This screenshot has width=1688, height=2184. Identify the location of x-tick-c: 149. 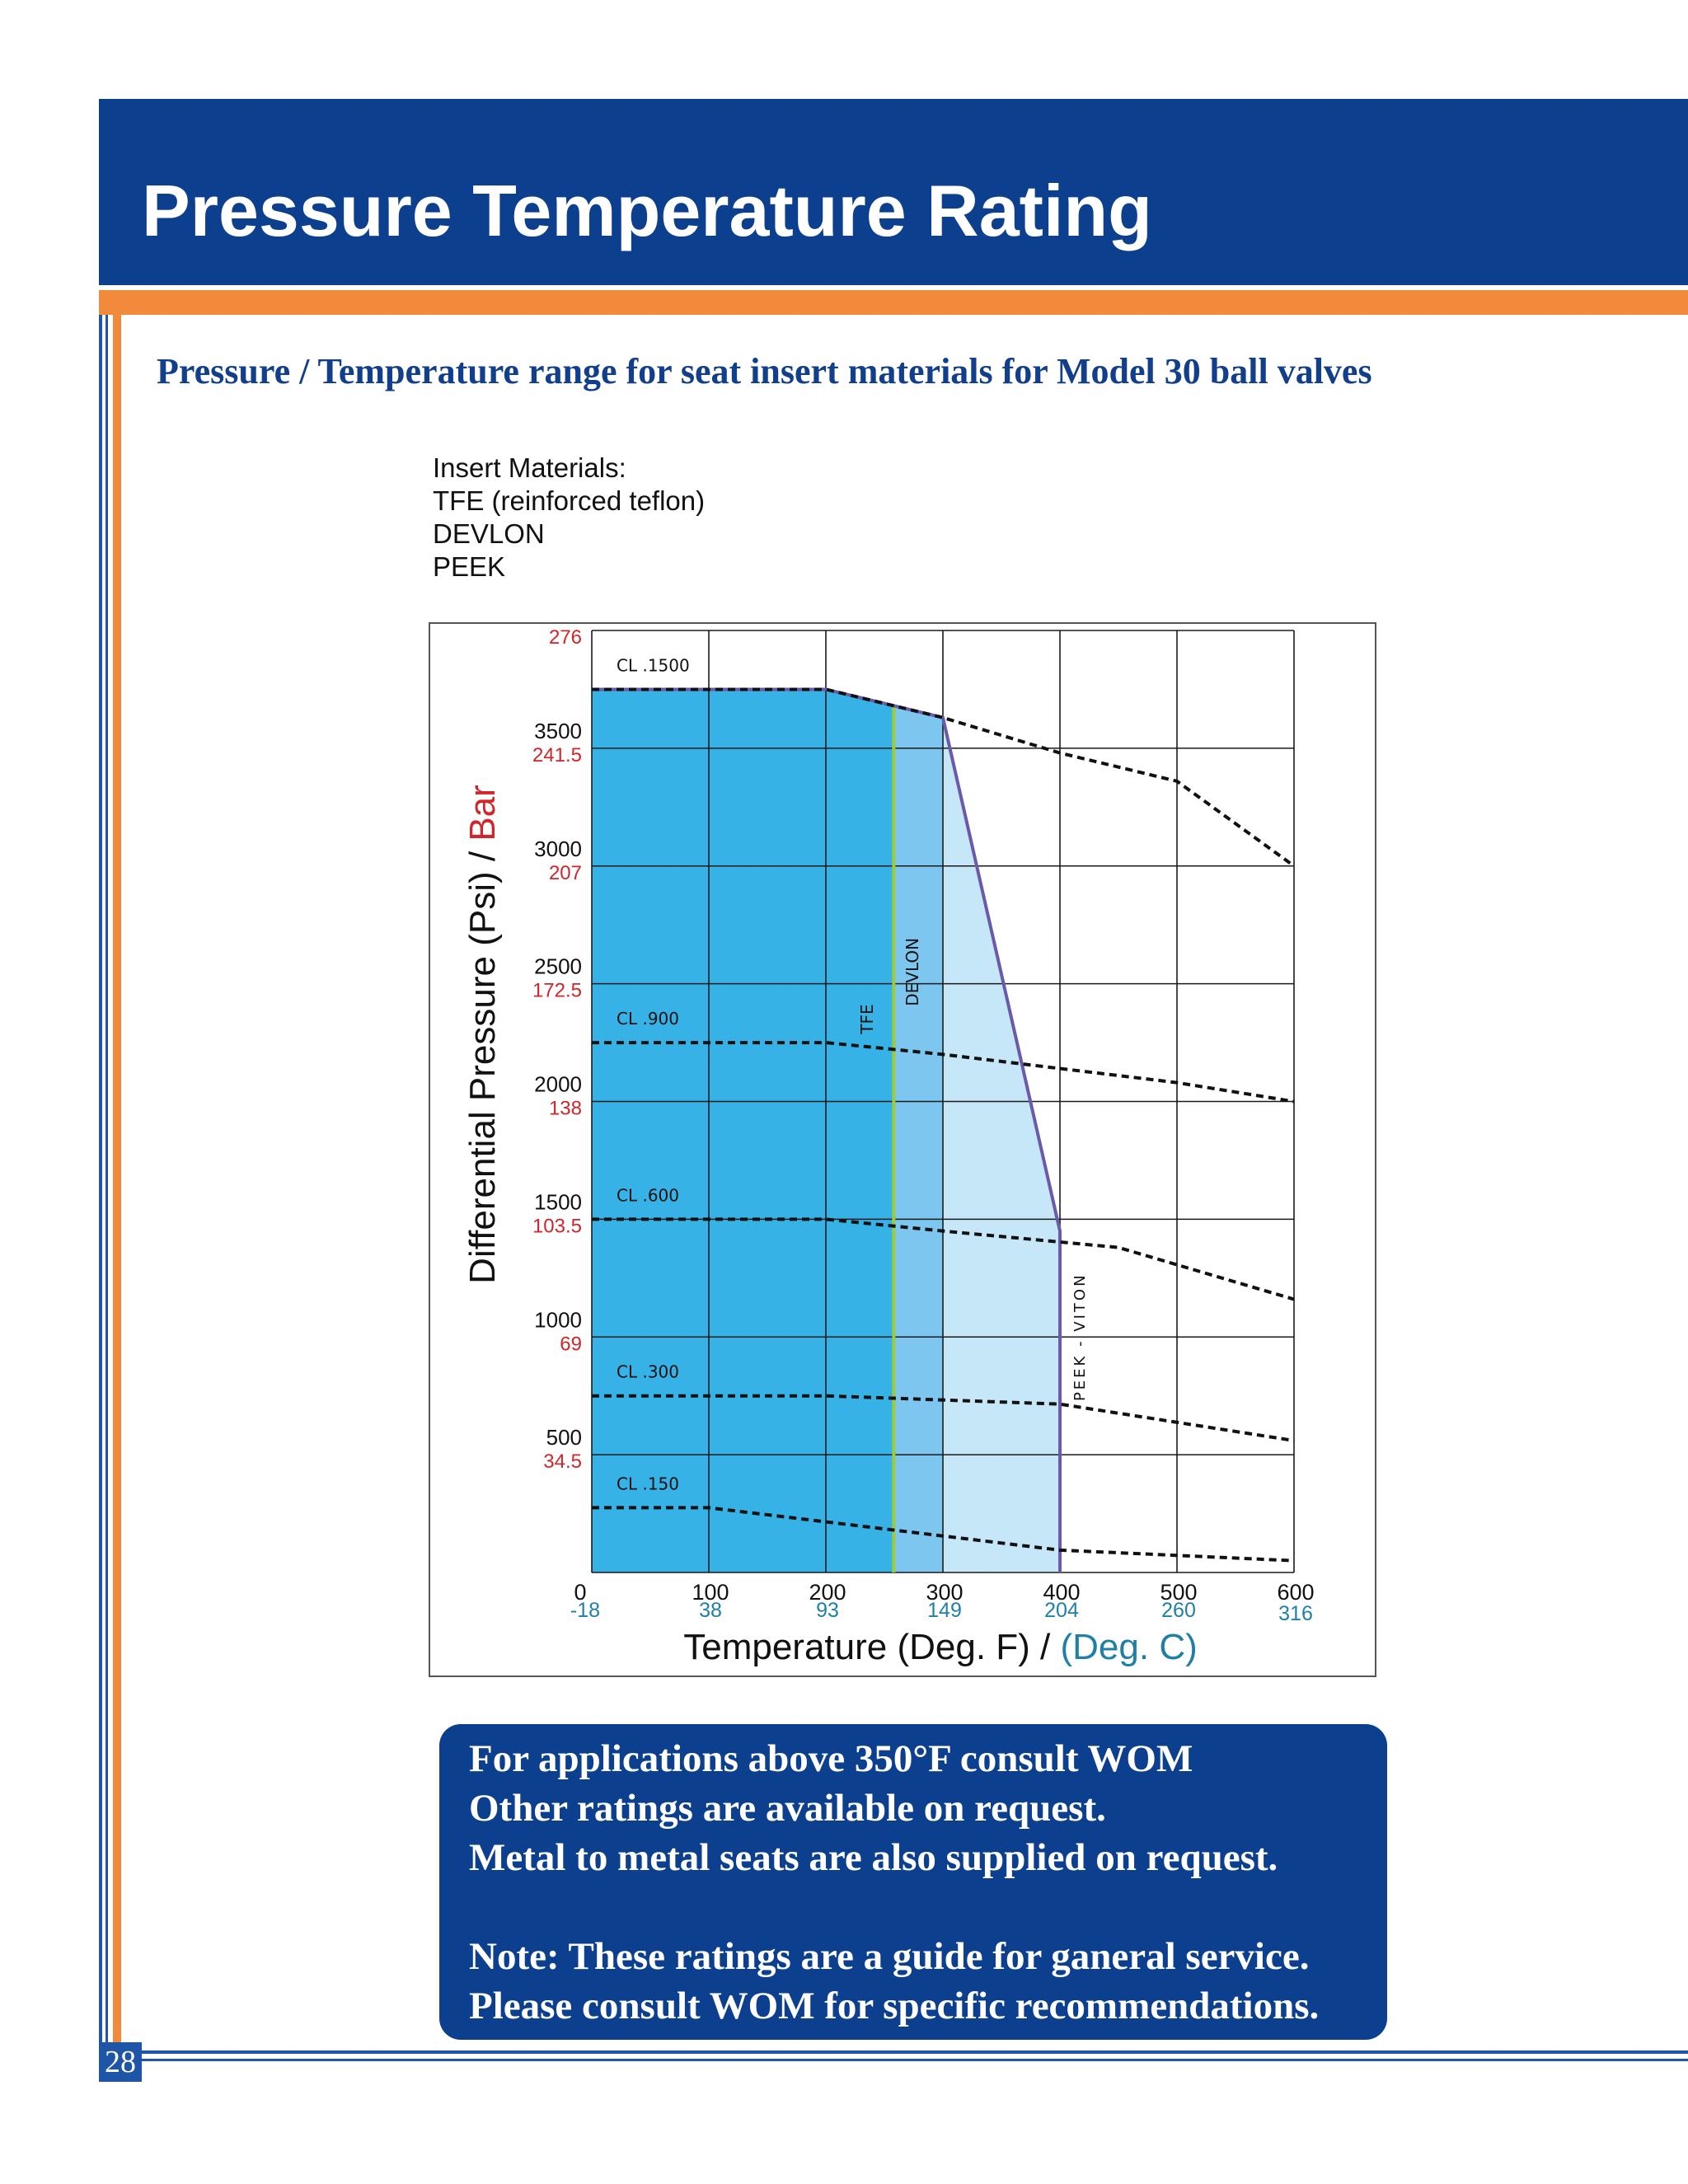
(944, 1610).